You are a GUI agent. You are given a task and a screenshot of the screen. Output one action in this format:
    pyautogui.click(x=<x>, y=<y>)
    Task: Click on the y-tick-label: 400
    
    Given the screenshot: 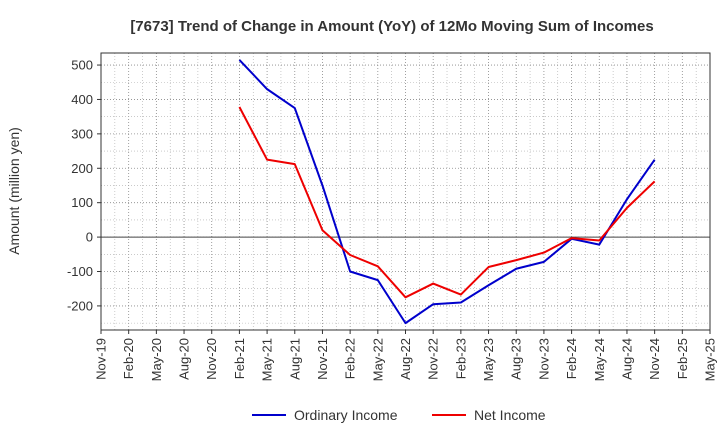 What is the action you would take?
    pyautogui.click(x=82, y=99)
    